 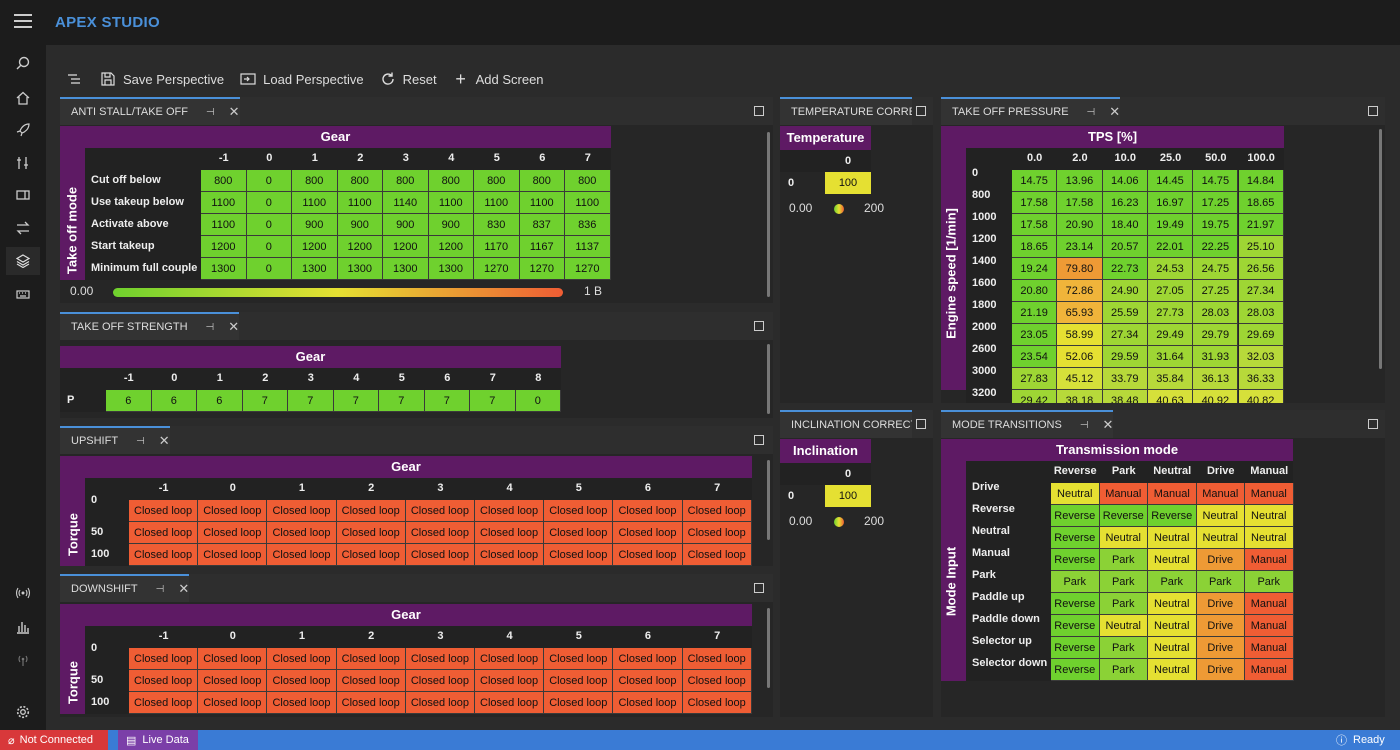 What do you see at coordinates (1035, 357) in the screenshot?
I see `table-cell: 23.54` at bounding box center [1035, 357].